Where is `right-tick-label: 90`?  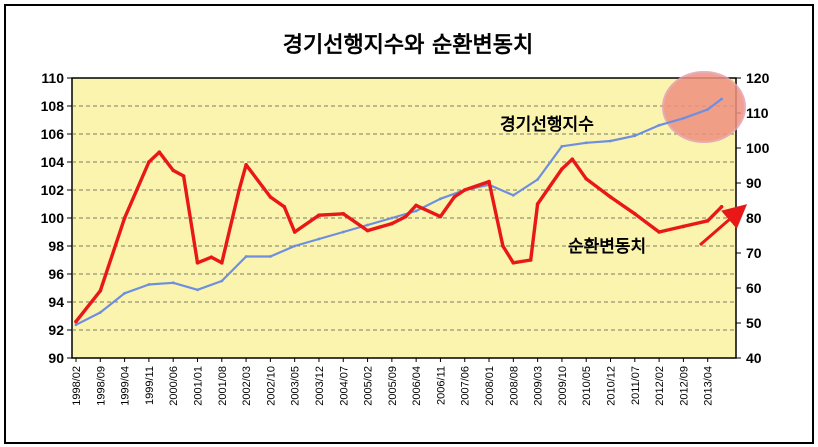 right-tick-label: 90 is located at coordinates (754, 183).